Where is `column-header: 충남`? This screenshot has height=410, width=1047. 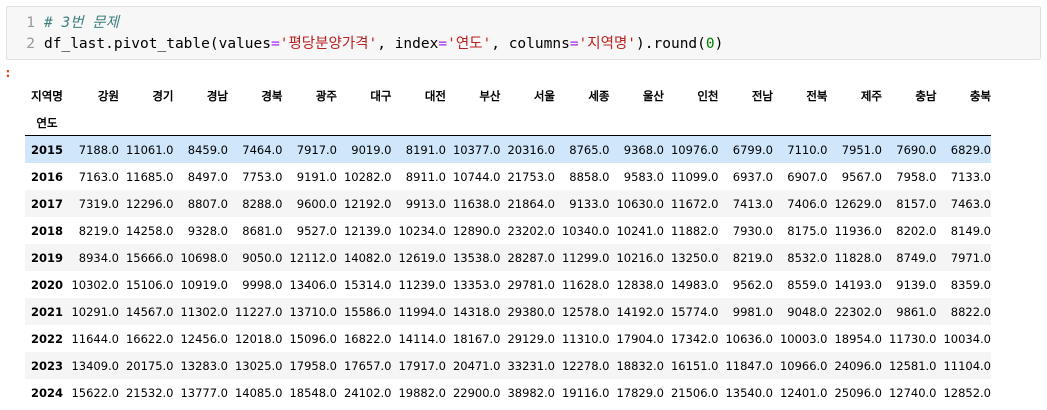
column-header: 충남 is located at coordinates (926, 95).